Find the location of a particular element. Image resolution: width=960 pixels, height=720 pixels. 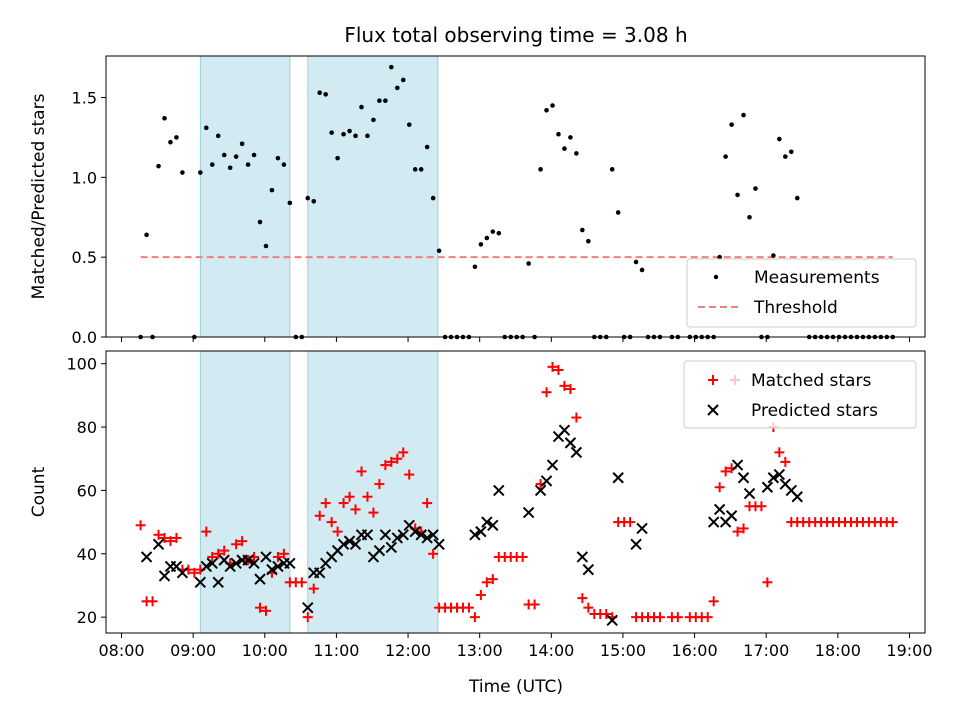

ratio-y-ticks: 0.0 0.5 1.0 1.5 is located at coordinates (89, 218).